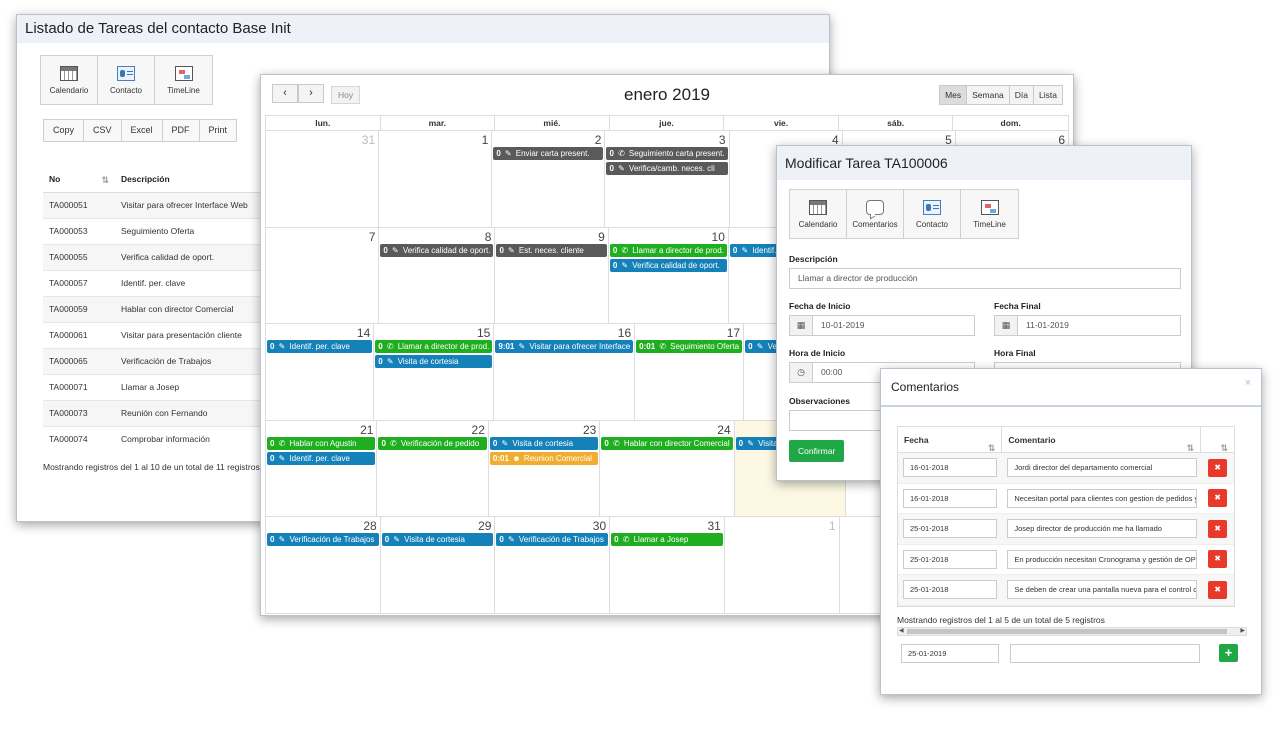 This screenshot has width=1280, height=729. What do you see at coordinates (69, 80) in the screenshot?
I see `calendar-view-button: Calendario` at bounding box center [69, 80].